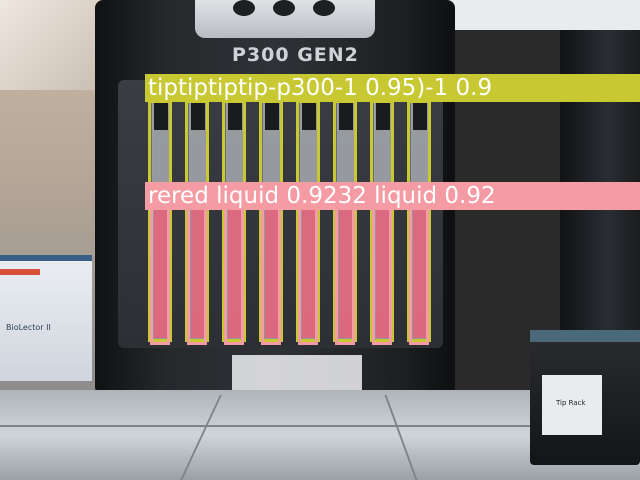  I want to click on side-instrument: BioLector II, so click(46, 318).